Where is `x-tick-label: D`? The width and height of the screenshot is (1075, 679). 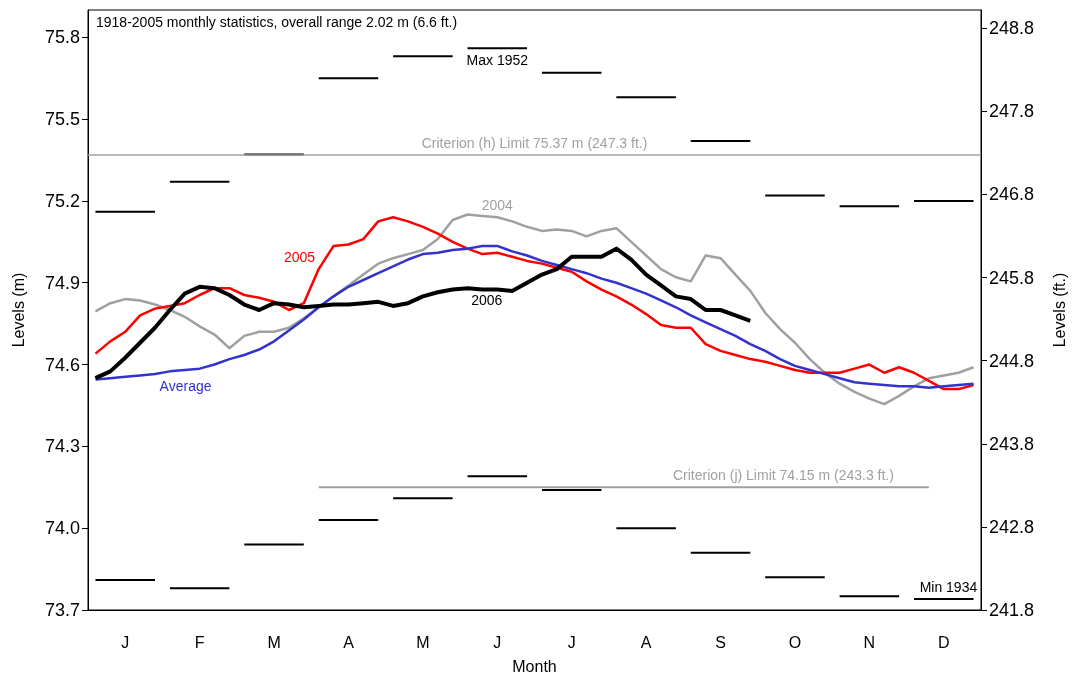
x-tick-label: D is located at coordinates (944, 642).